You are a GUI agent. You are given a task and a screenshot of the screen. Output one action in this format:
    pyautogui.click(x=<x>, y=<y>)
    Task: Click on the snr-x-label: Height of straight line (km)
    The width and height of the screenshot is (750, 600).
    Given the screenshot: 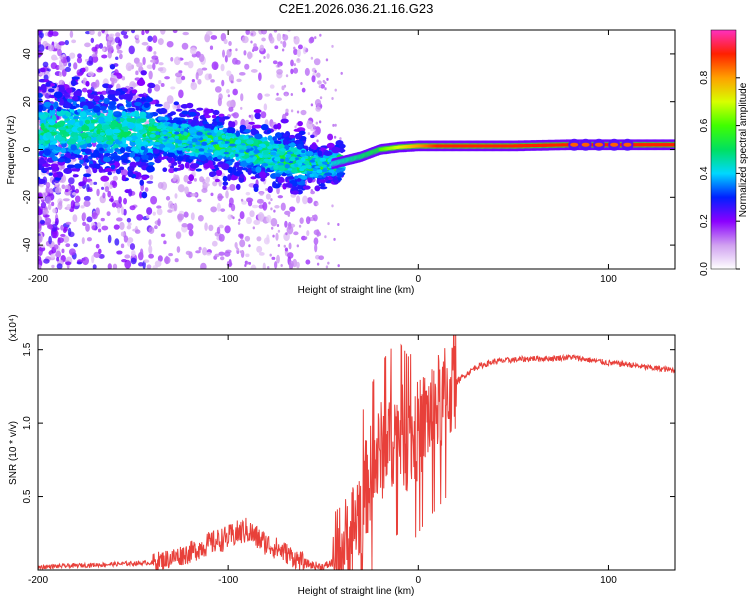 What is the action you would take?
    pyautogui.click(x=356, y=591)
    